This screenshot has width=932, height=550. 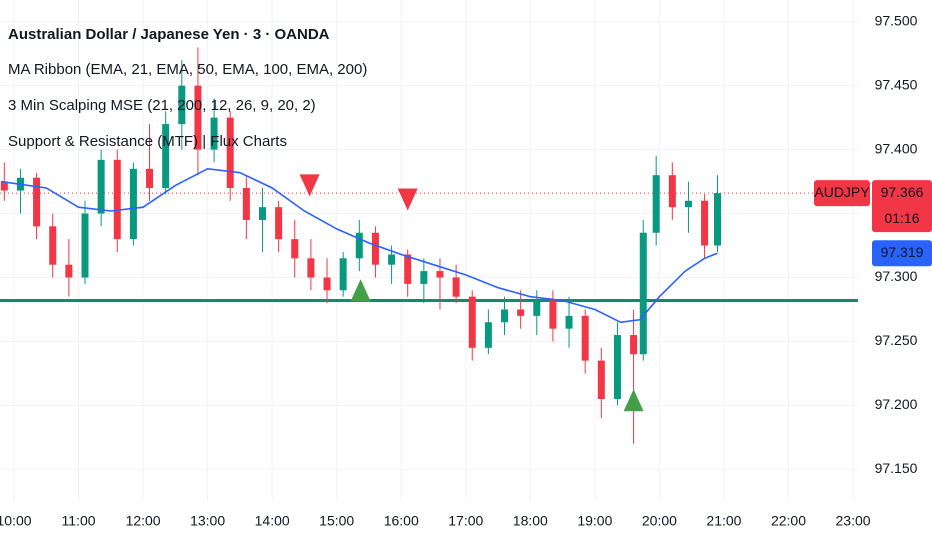 What do you see at coordinates (401, 521) in the screenshot?
I see `x-tick-label: 16:00` at bounding box center [401, 521].